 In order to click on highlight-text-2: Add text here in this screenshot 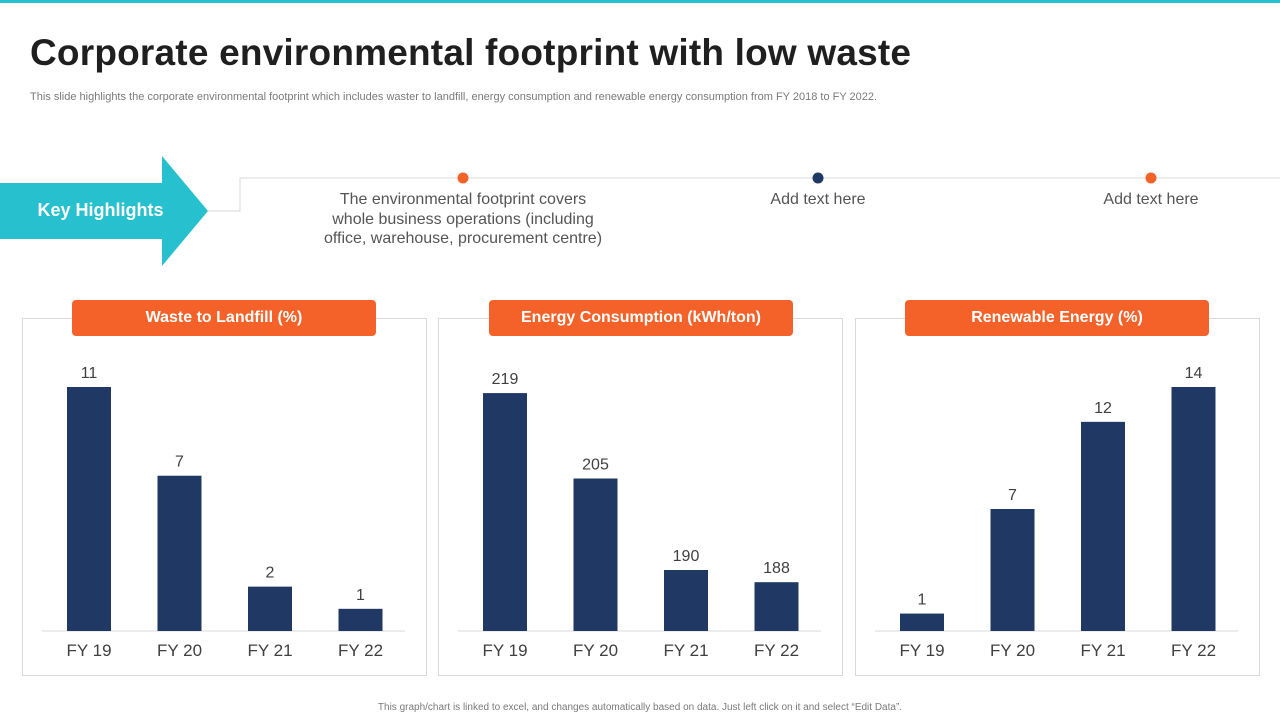, I will do `click(818, 199)`.